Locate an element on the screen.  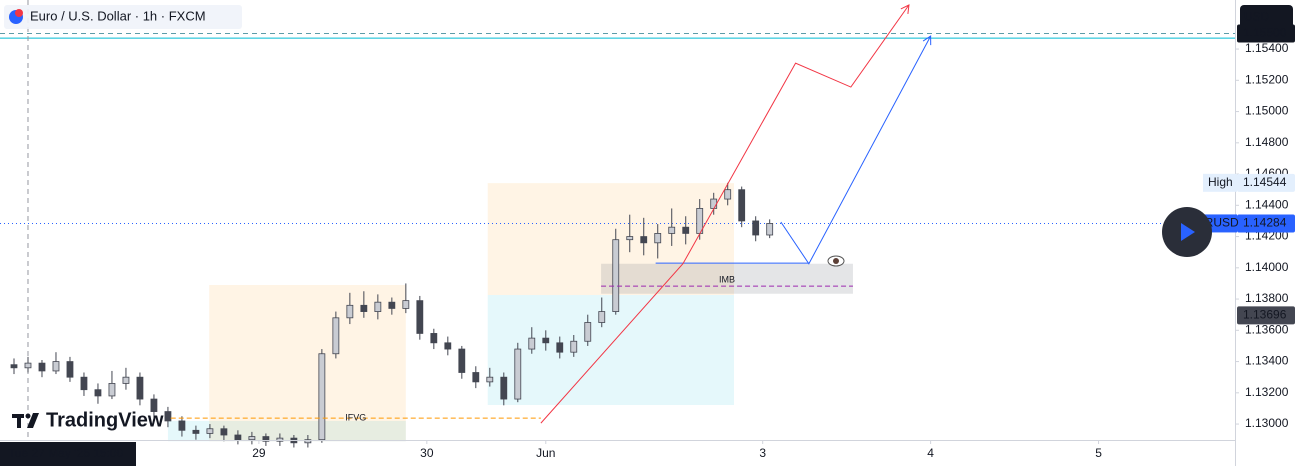
top-price-badge-bg is located at coordinates (1266, 33).